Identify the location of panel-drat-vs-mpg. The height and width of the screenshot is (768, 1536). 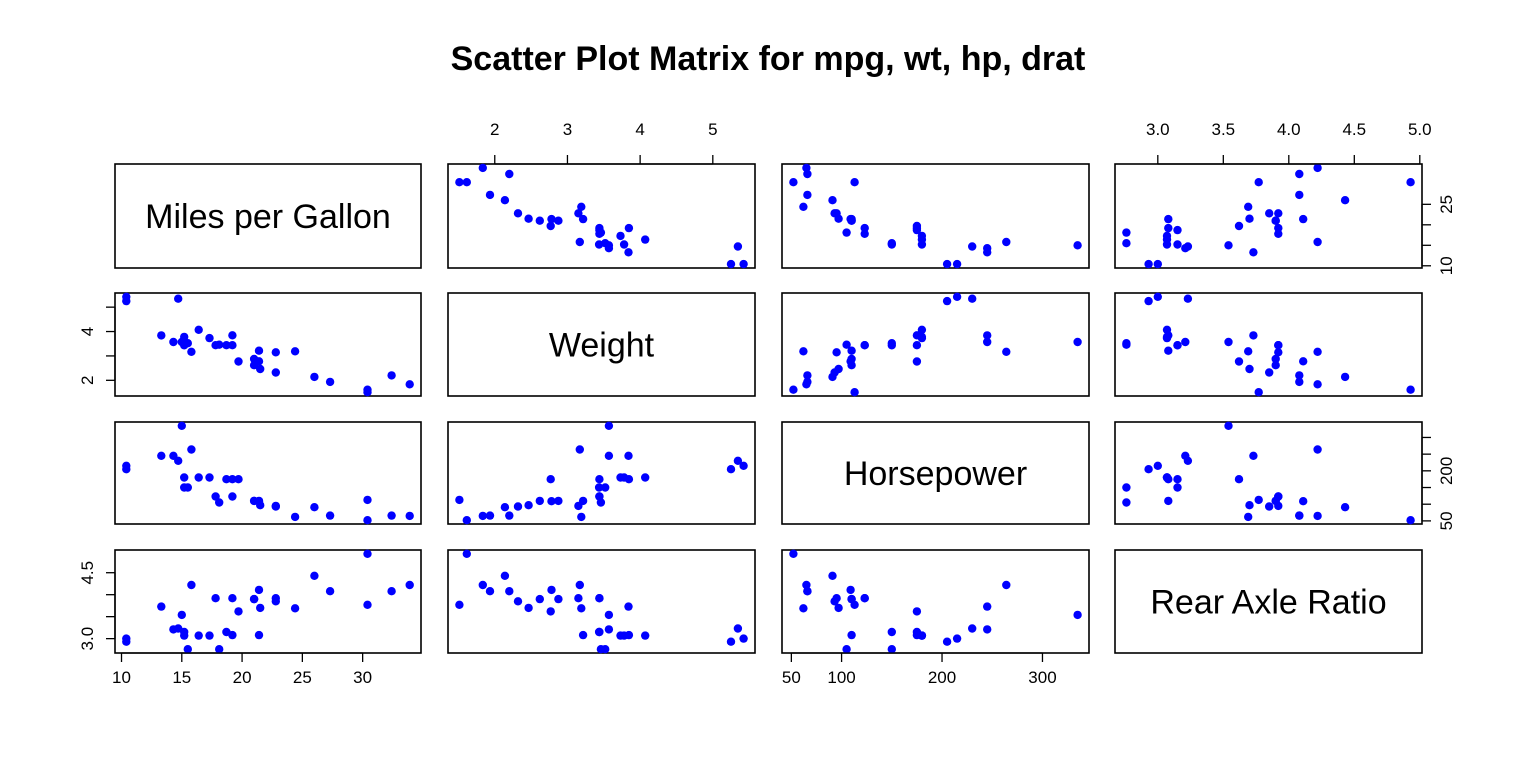
(268, 601).